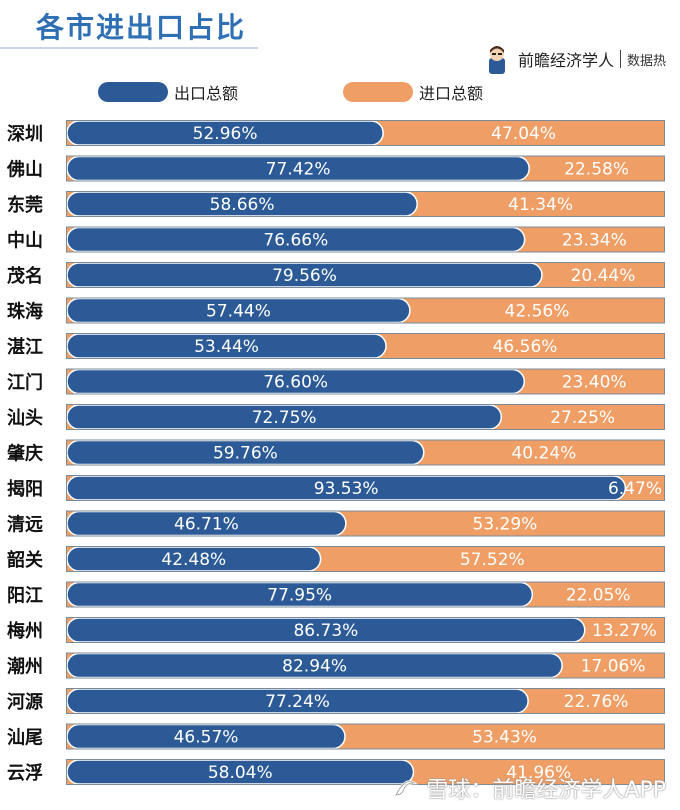  What do you see at coordinates (25, 276) in the screenshot?
I see `category-label: 茂名` at bounding box center [25, 276].